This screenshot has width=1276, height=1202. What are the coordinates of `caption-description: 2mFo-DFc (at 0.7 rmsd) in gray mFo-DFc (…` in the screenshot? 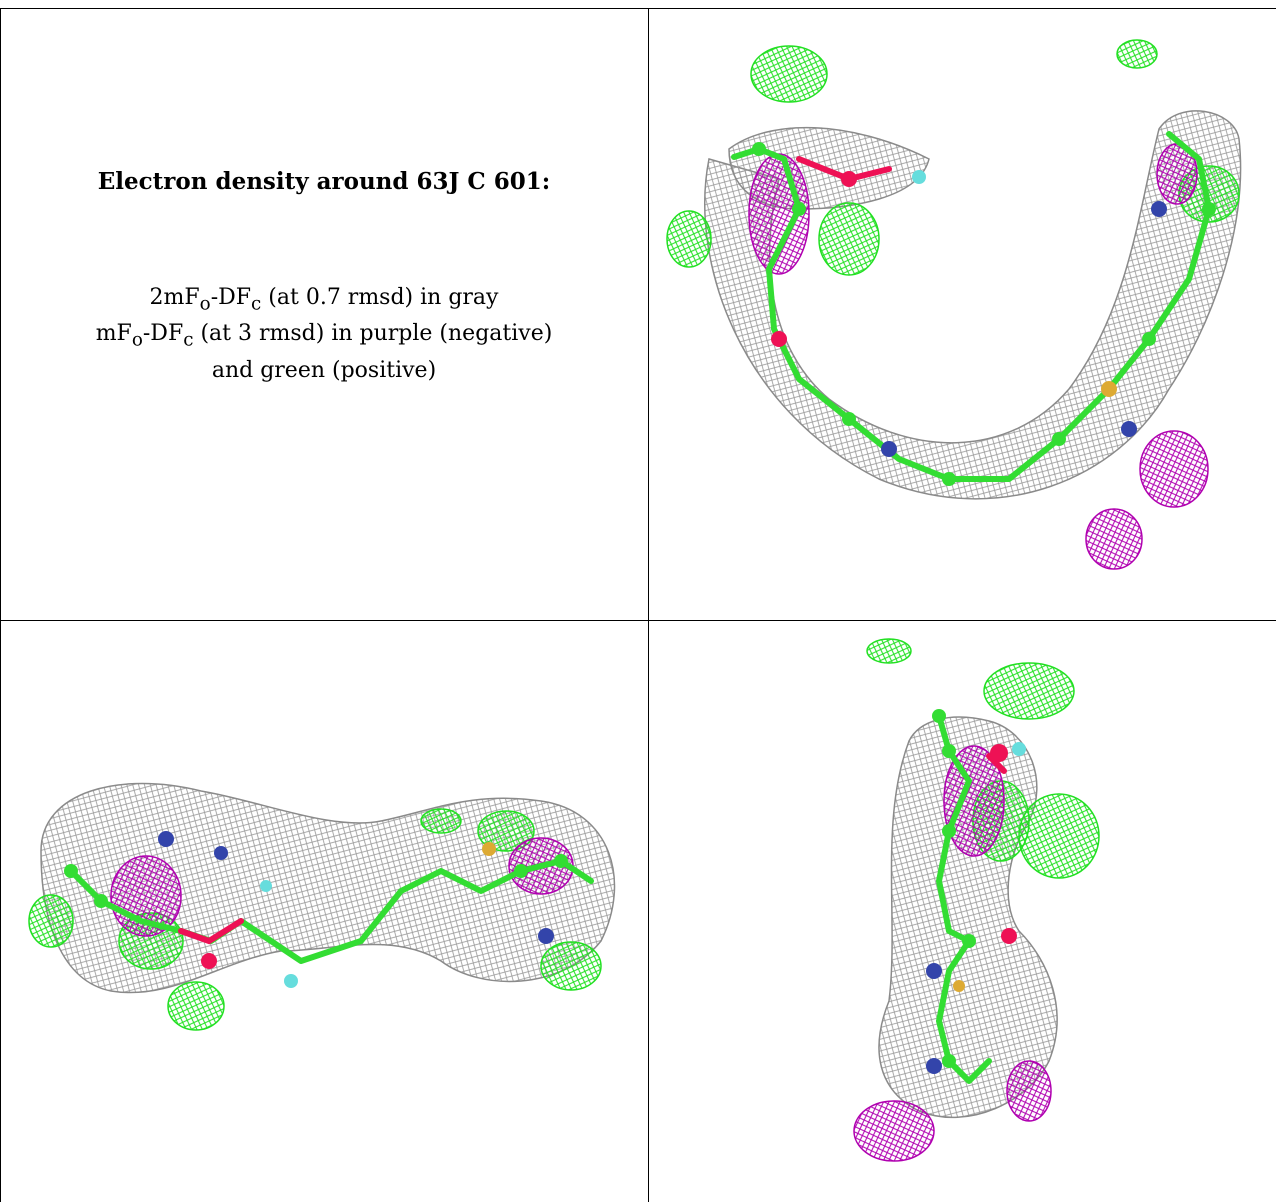 It's located at (324, 334).